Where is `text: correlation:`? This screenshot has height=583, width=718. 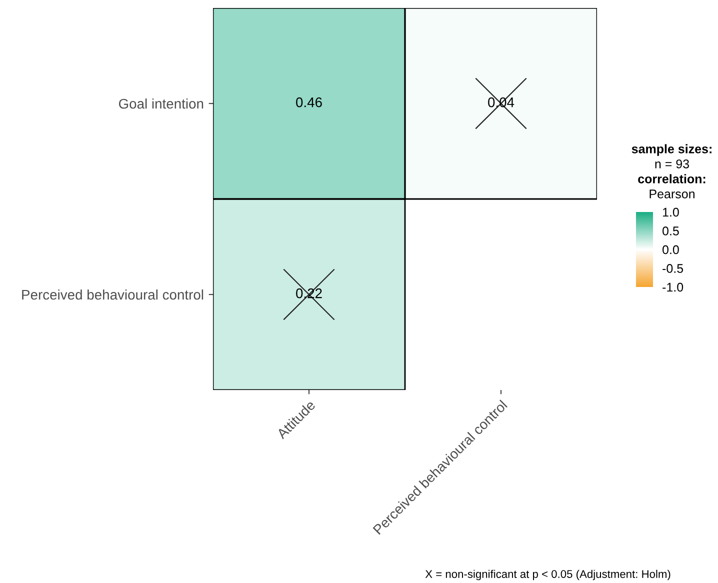 text: correlation: is located at coordinates (672, 179).